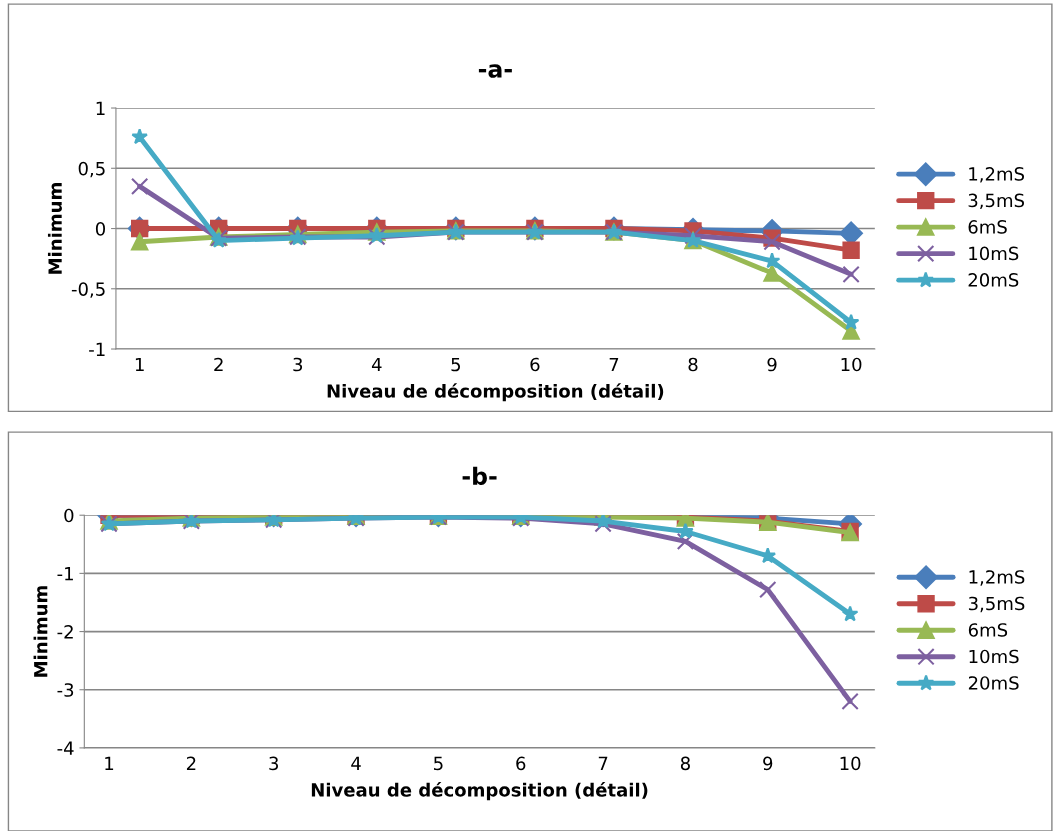  I want to click on chart-title: -b-, so click(479, 475).